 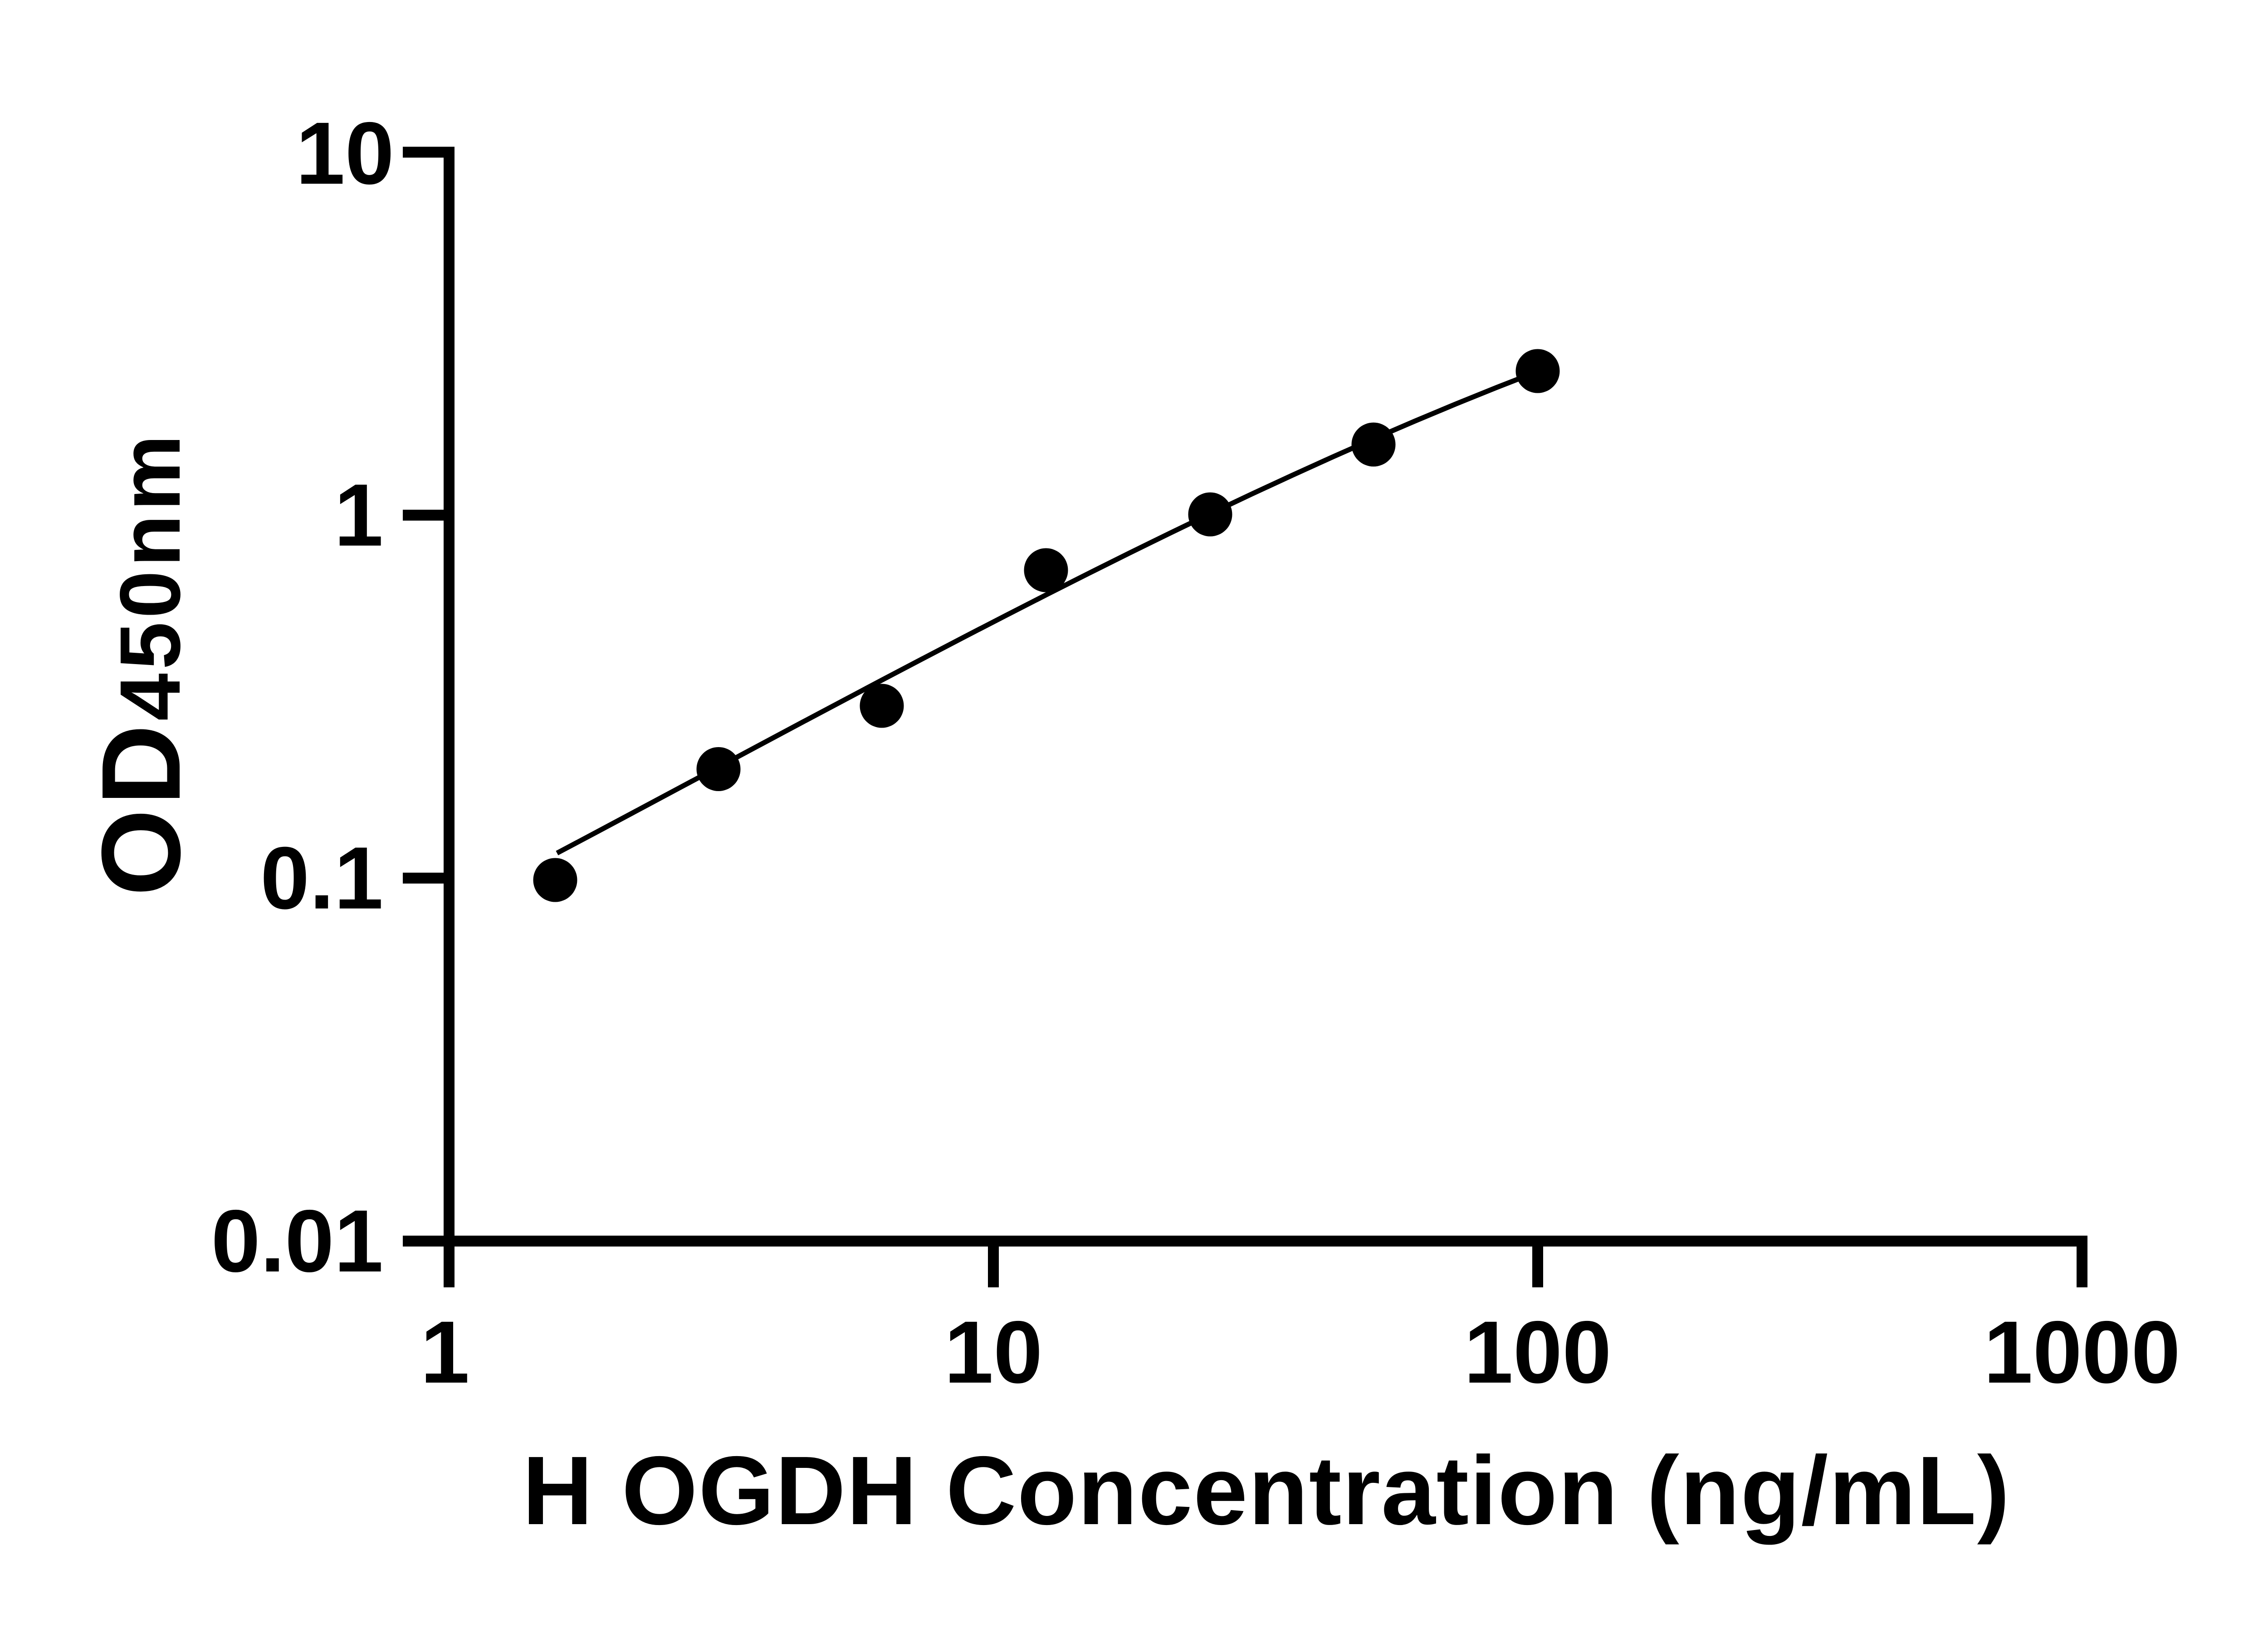 I want to click on svg-text: H OGDH Concentration (ng/mL), so click(x=1267, y=1490).